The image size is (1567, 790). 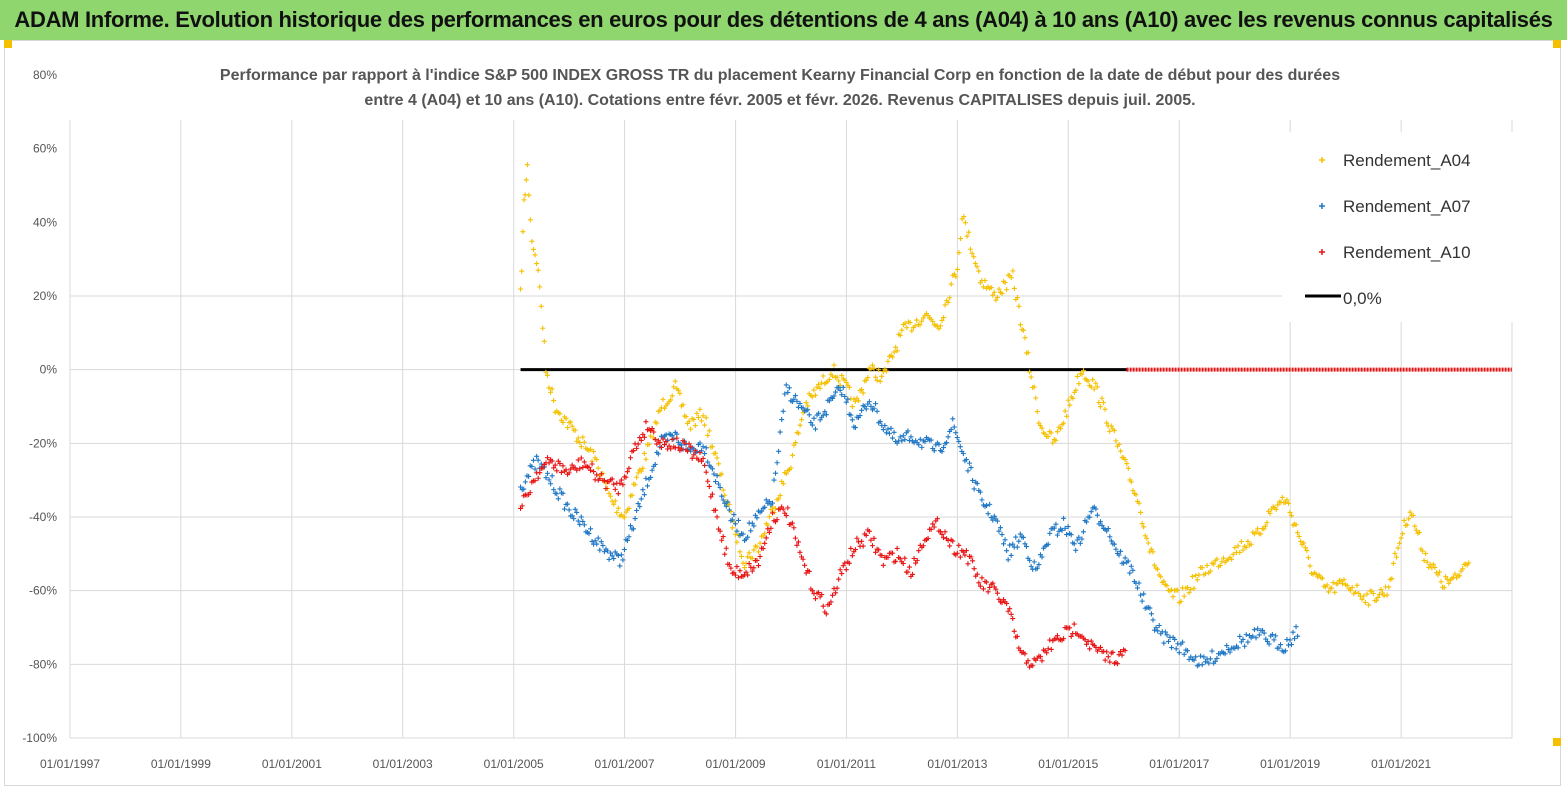 I want to click on legend-label: Rendement_A10, so click(x=1407, y=252).